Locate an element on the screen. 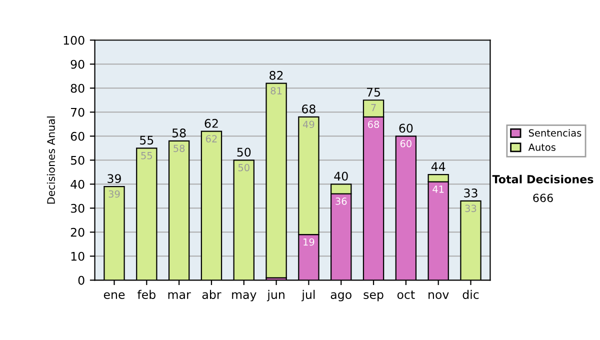  x-tick-label: may is located at coordinates (244, 297).